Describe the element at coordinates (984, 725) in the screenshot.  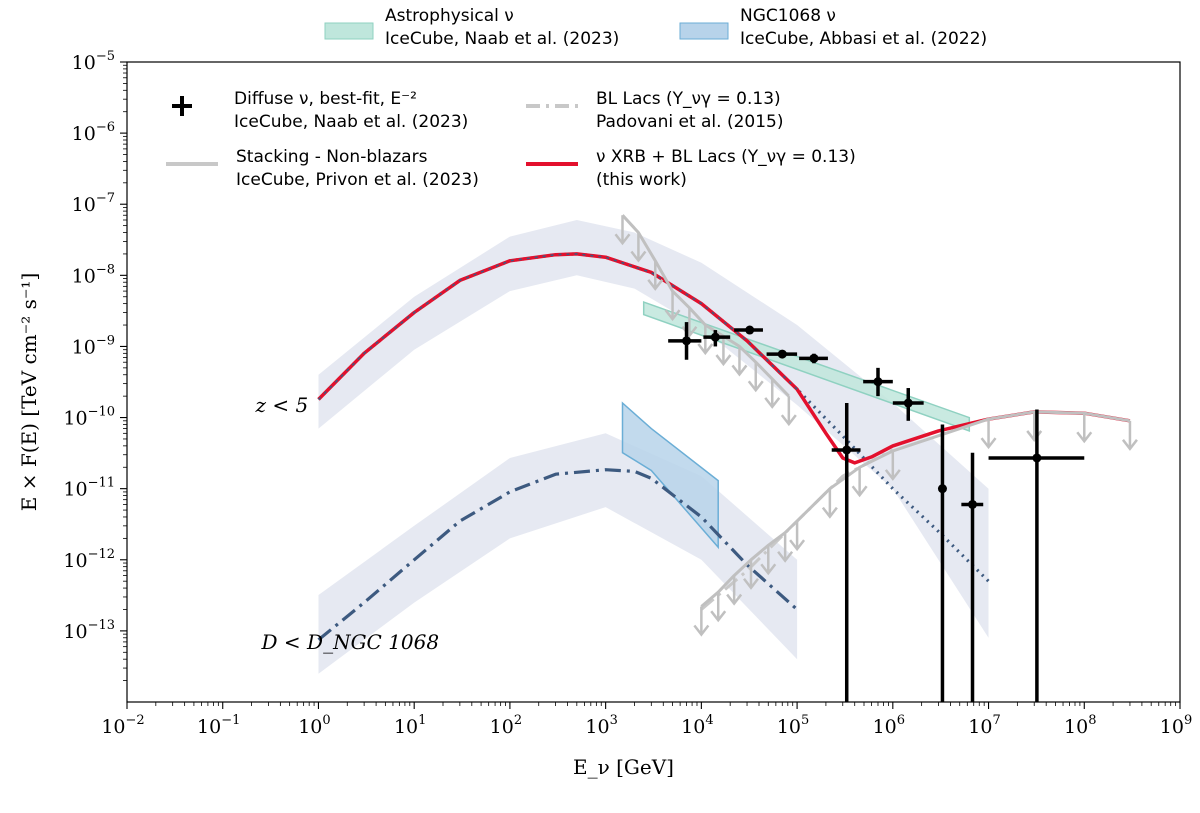
I see `x-tick-label-9: 10⁷` at that location.